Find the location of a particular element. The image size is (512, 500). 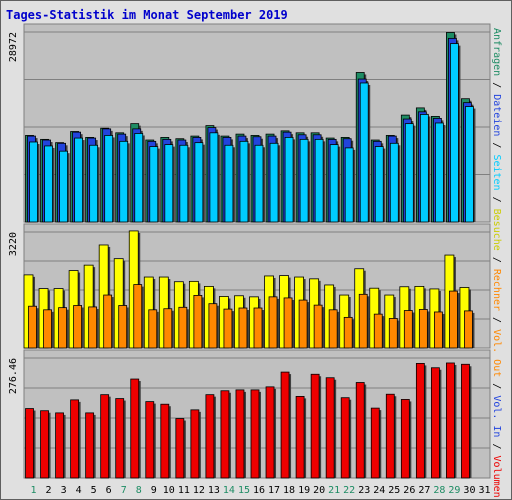

legend-rechner: Rechner is located at coordinates (496, 290).